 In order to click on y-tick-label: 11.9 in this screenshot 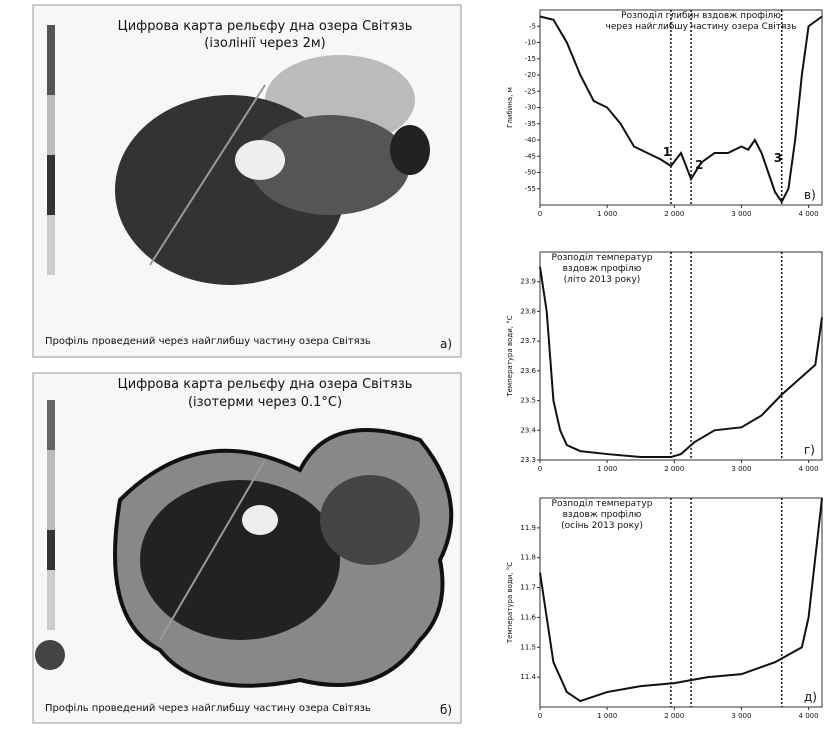, I will do `click(528, 528)`.